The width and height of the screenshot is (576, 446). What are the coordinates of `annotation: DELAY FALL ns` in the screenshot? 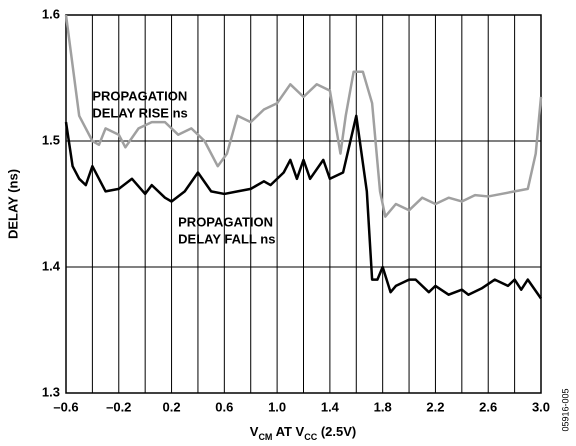 It's located at (226, 238).